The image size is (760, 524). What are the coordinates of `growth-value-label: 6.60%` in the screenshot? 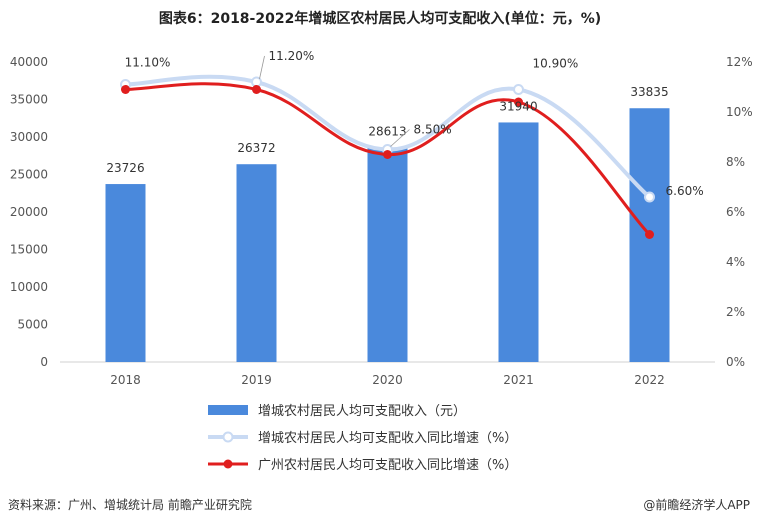 It's located at (685, 191).